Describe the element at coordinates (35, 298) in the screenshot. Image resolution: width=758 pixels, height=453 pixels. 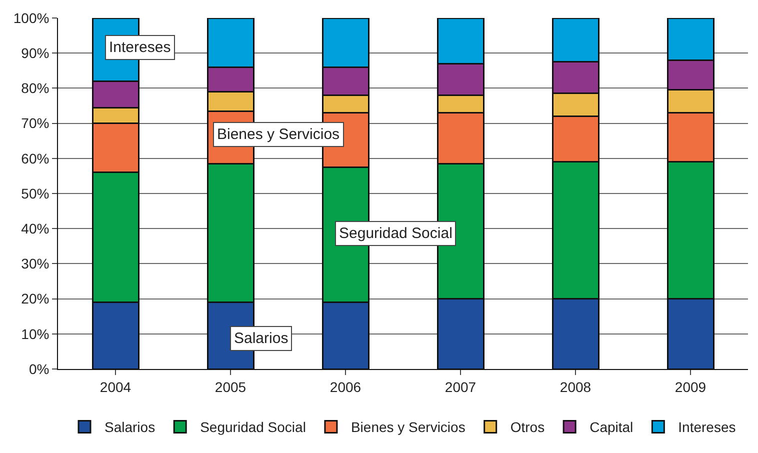
I see `y-tick-label: 20%` at that location.